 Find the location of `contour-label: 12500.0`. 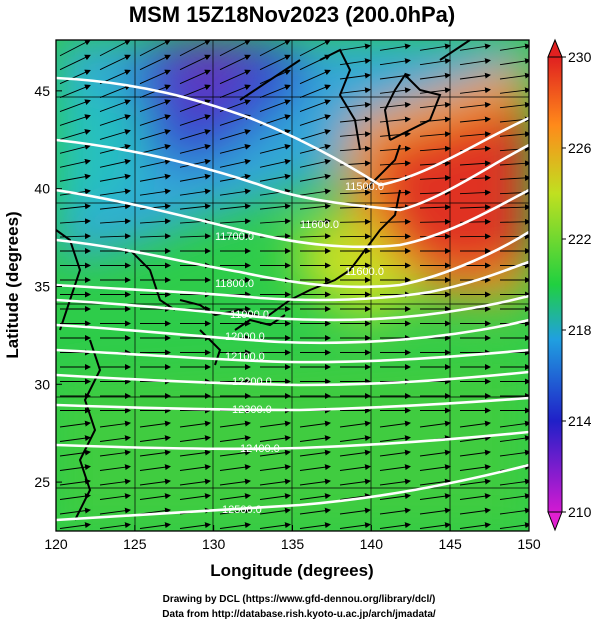

contour-label: 12500.0 is located at coordinates (242, 510).